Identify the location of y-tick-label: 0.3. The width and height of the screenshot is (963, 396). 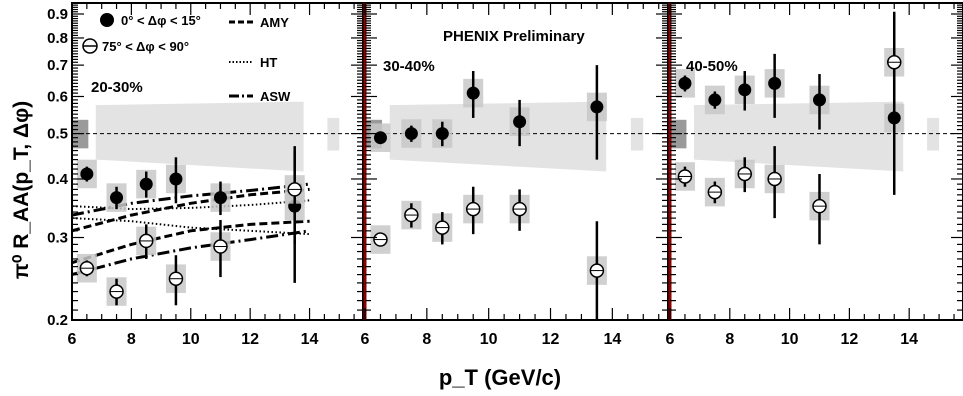
(57, 238).